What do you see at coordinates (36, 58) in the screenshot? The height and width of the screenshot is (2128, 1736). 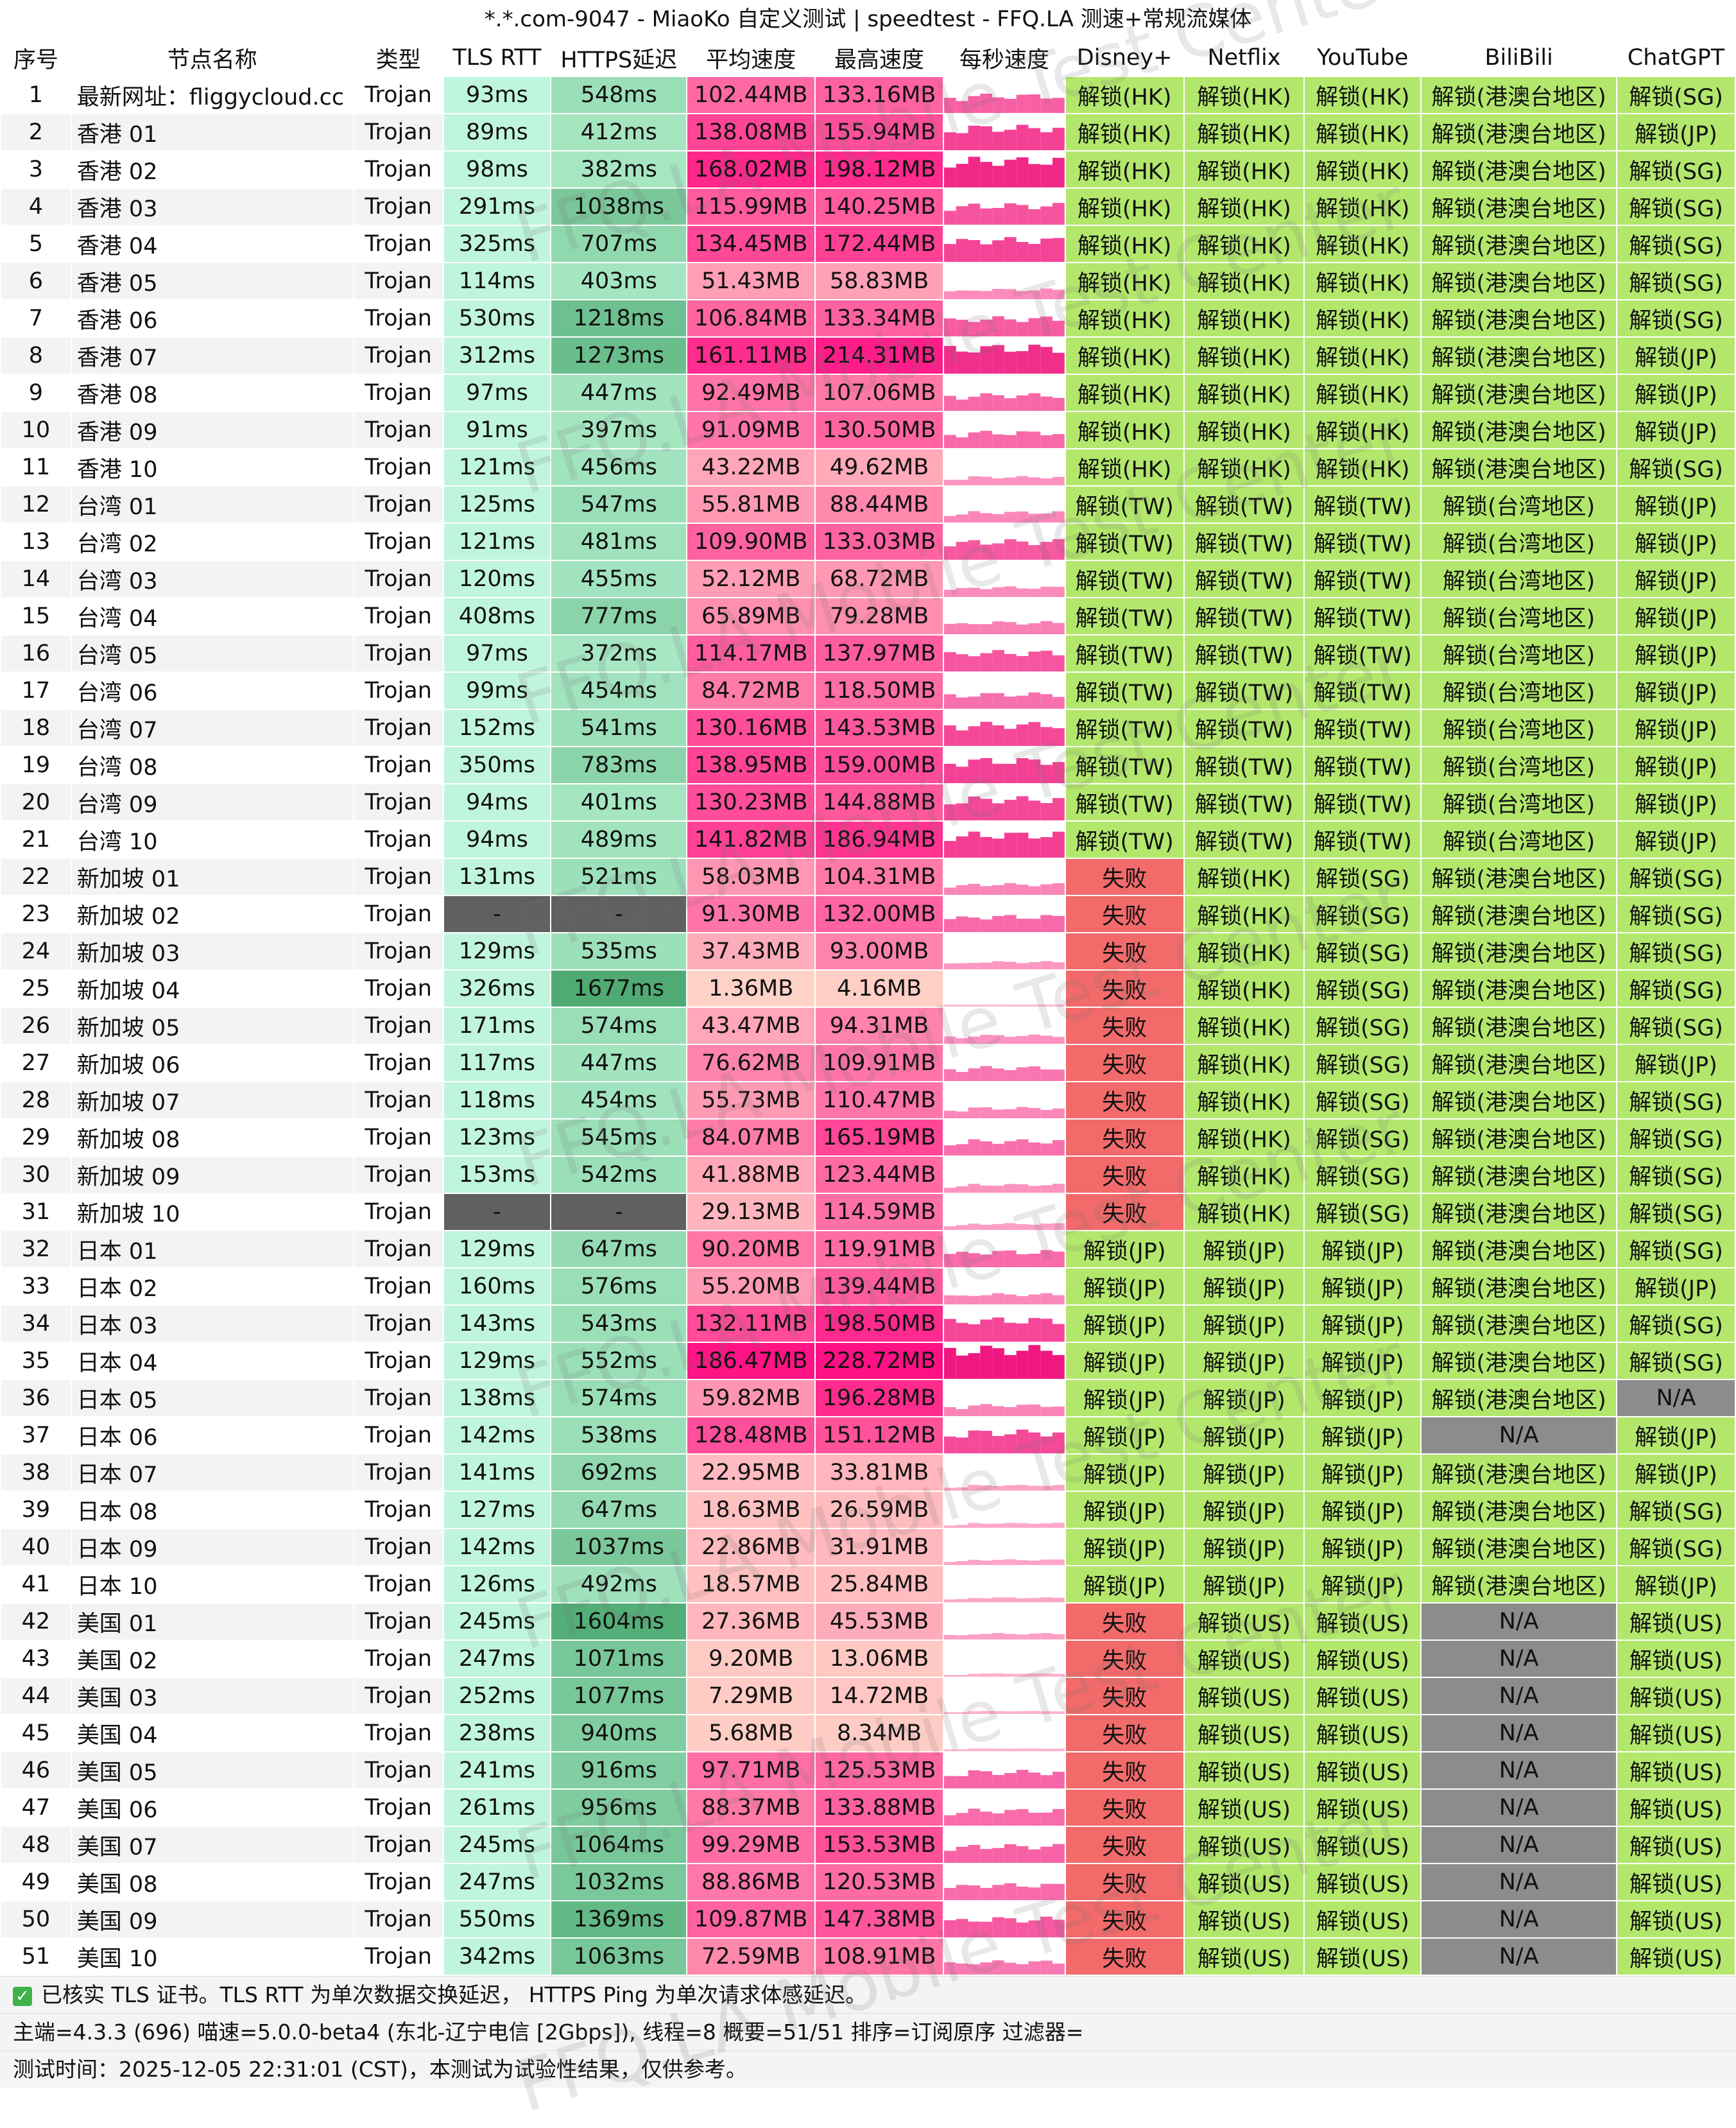 I see `col-header-index: 序号` at bounding box center [36, 58].